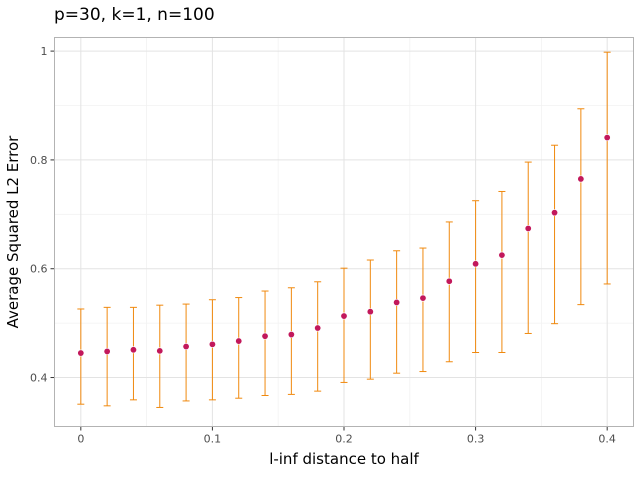 This screenshot has width=640, height=480. Describe the element at coordinates (39, 378) in the screenshot. I see `y-tick-label: 0.4` at that location.